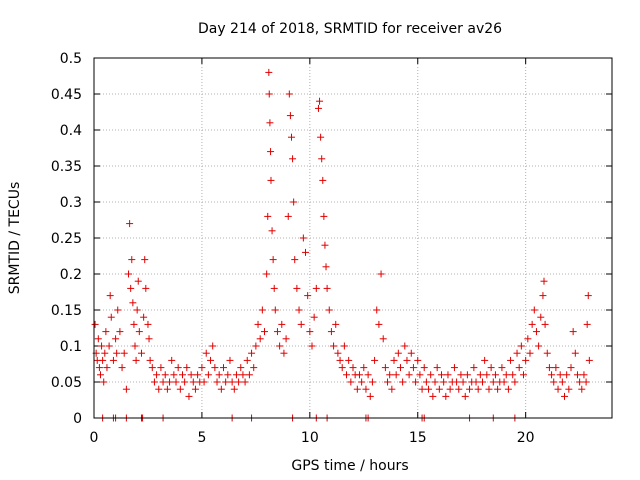 The width and height of the screenshot is (640, 480). What do you see at coordinates (66, 383) in the screenshot?
I see `y-tick-label: 0.05` at bounding box center [66, 383].